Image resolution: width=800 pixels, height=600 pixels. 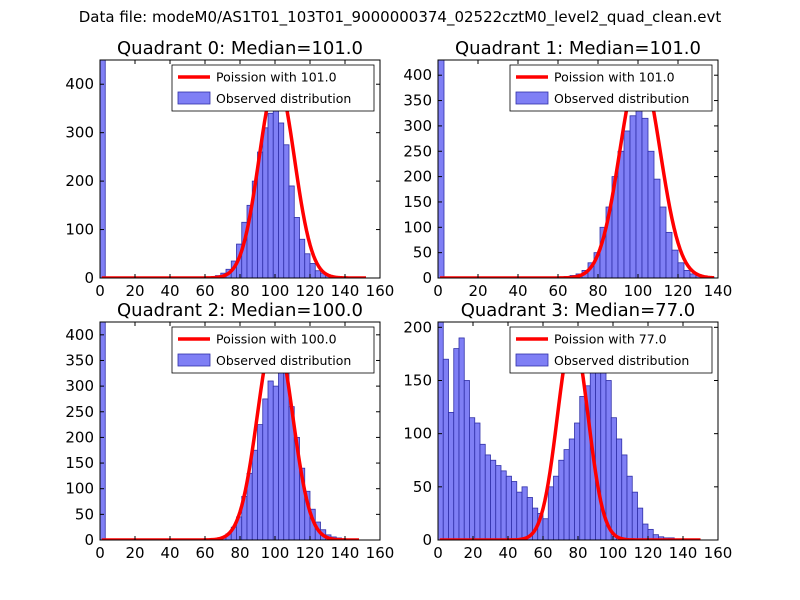 What do you see at coordinates (240, 48) in the screenshot?
I see `chart-title: Quadrant 0: Median=101.0` at bounding box center [240, 48].